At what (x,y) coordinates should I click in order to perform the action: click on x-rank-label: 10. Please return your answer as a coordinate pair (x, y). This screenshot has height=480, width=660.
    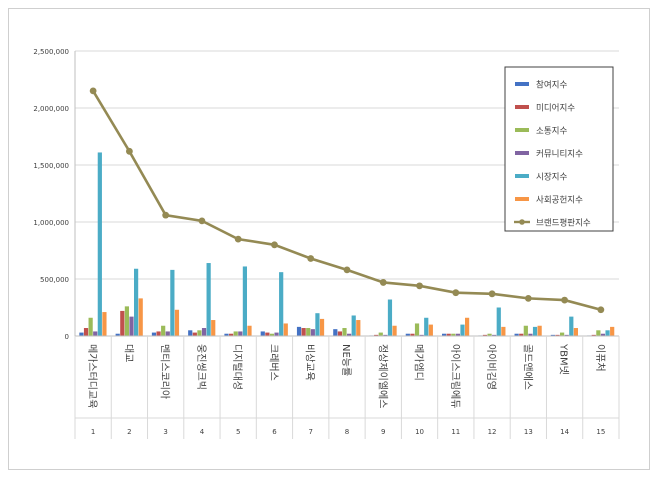
    Looking at the image, I should click on (419, 432).